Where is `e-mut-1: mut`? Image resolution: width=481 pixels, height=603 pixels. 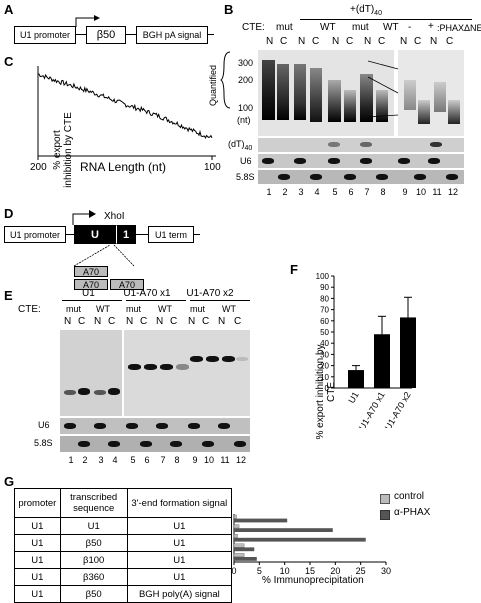 e-mut-1: mut is located at coordinates (74, 309).